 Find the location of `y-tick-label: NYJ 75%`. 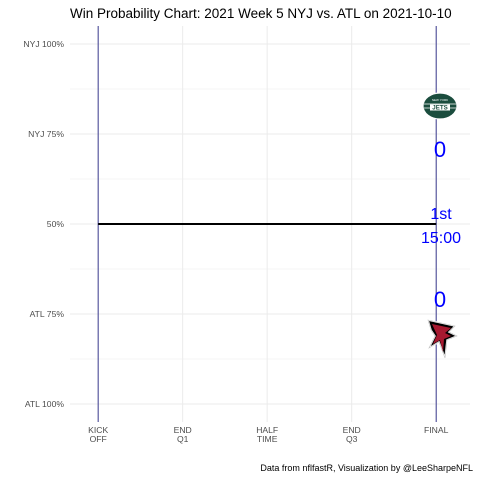

y-tick-label: NYJ 75% is located at coordinates (46, 134).